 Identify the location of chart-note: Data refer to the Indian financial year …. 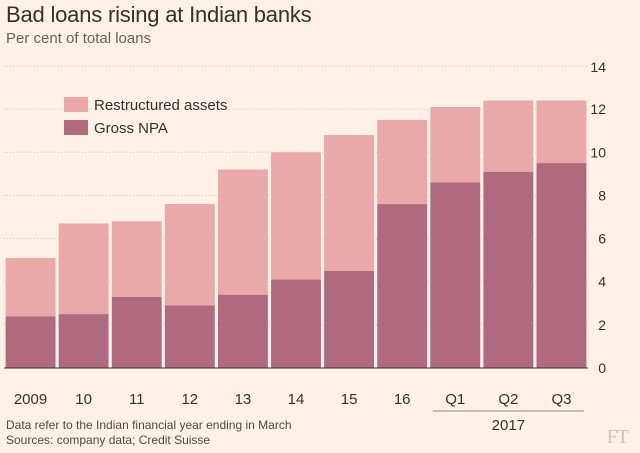
(149, 425).